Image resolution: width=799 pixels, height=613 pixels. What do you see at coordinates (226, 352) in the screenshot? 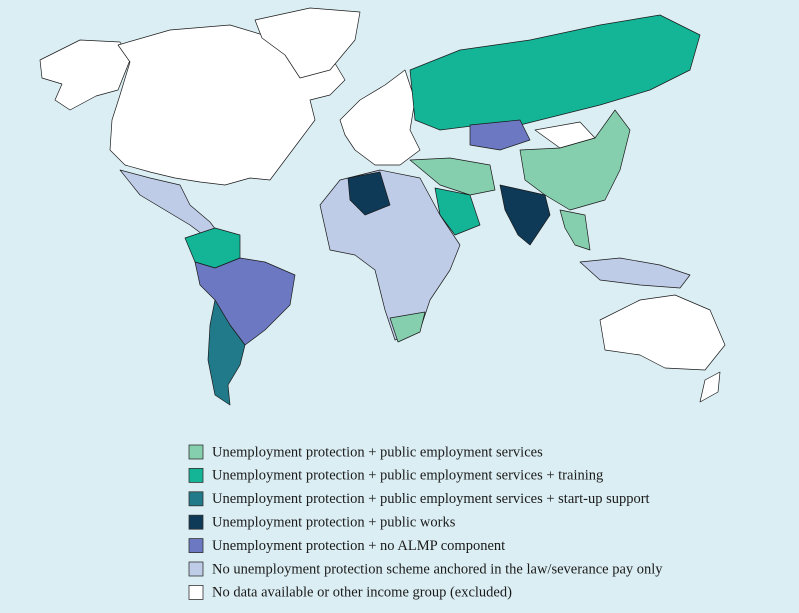
I see `argentina-chile` at bounding box center [226, 352].